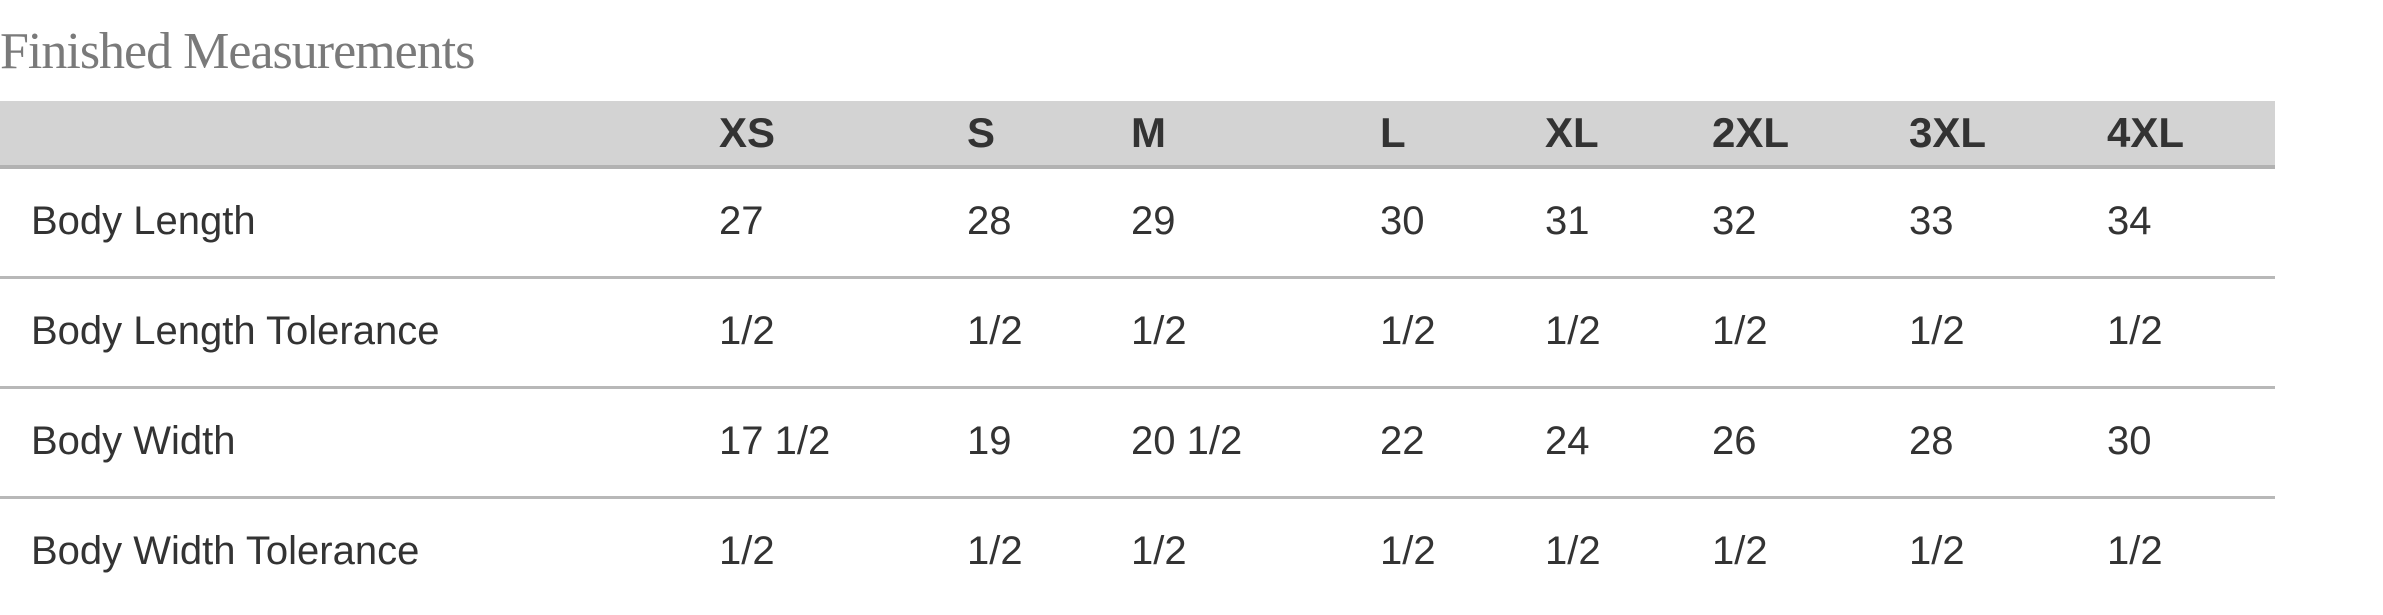 This screenshot has width=2383, height=615. What do you see at coordinates (1393, 132) in the screenshot?
I see `header-cell-size: L` at bounding box center [1393, 132].